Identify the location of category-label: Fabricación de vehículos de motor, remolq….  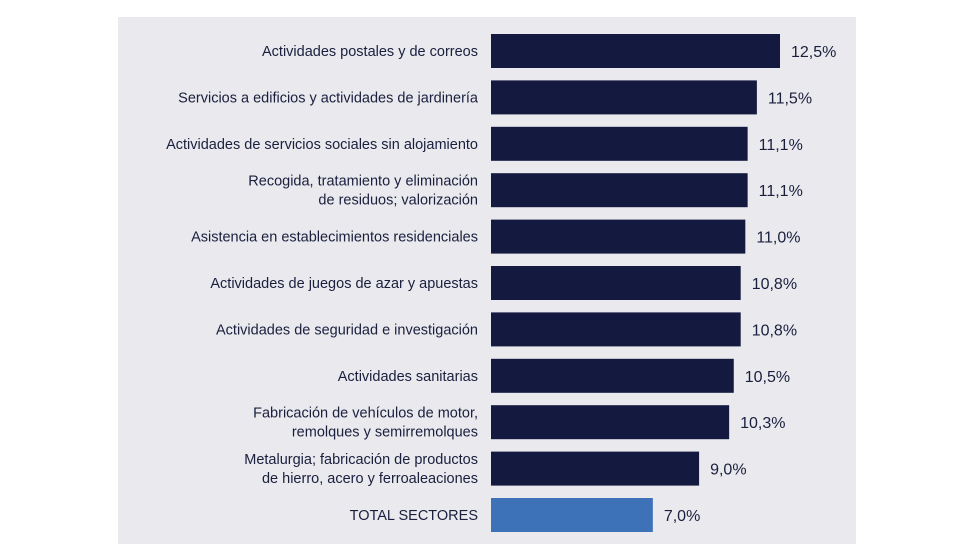
(365, 423).